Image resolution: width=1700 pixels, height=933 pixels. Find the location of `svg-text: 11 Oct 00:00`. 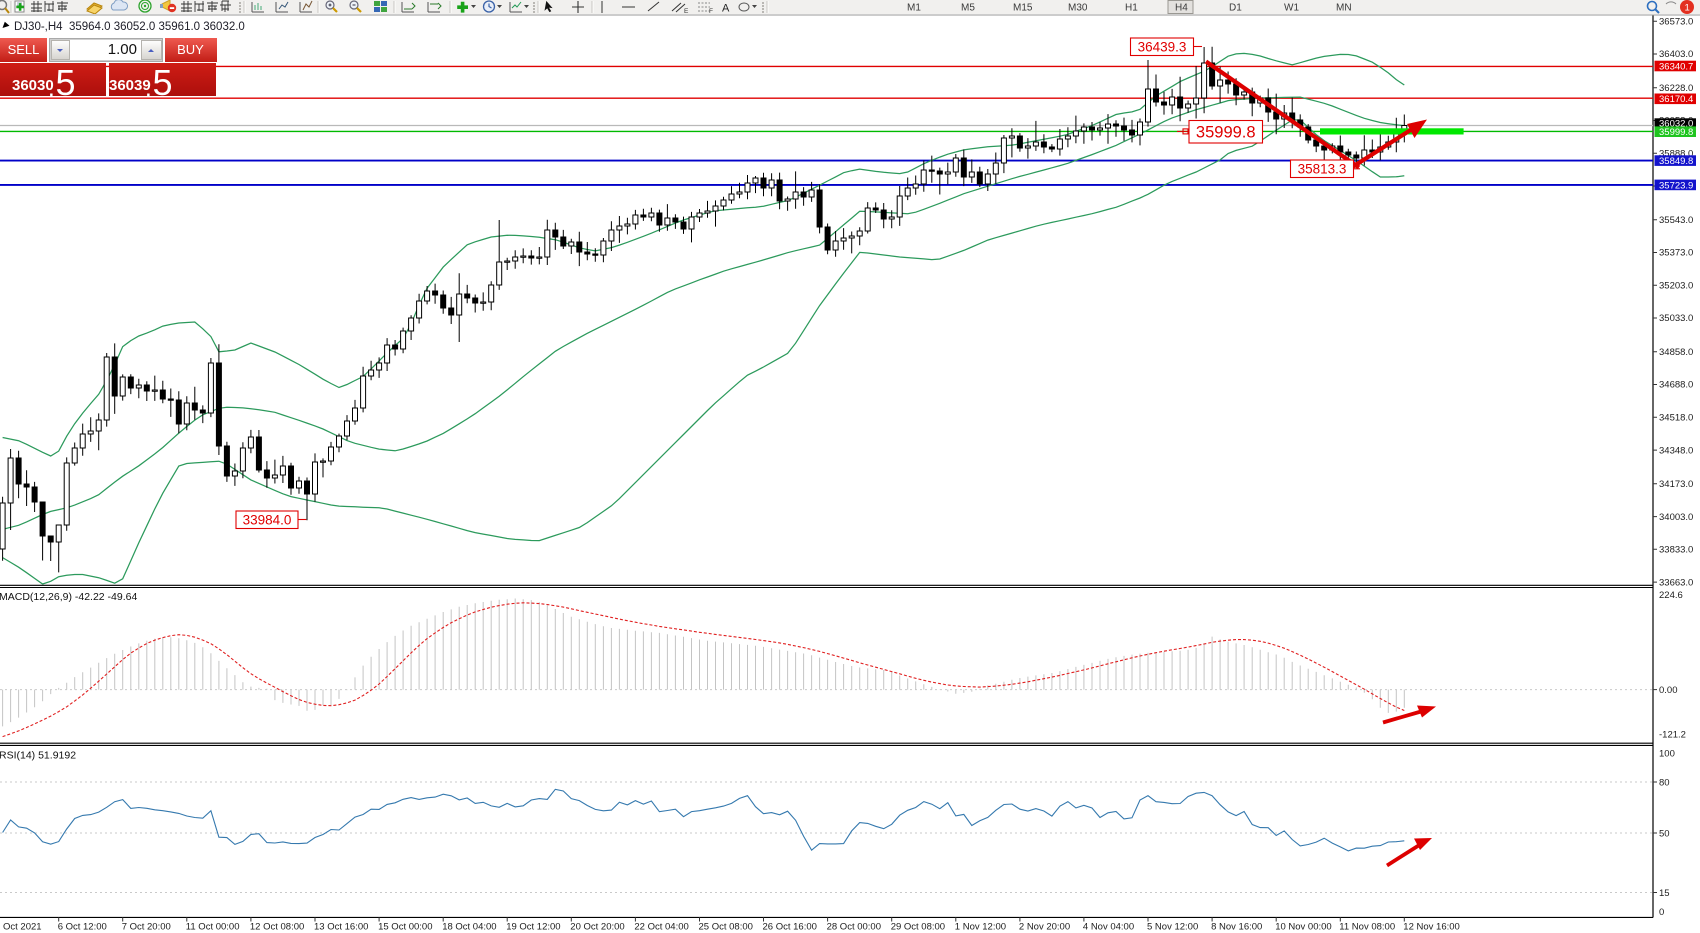

svg-text: 11 Oct 00:00 is located at coordinates (213, 927).